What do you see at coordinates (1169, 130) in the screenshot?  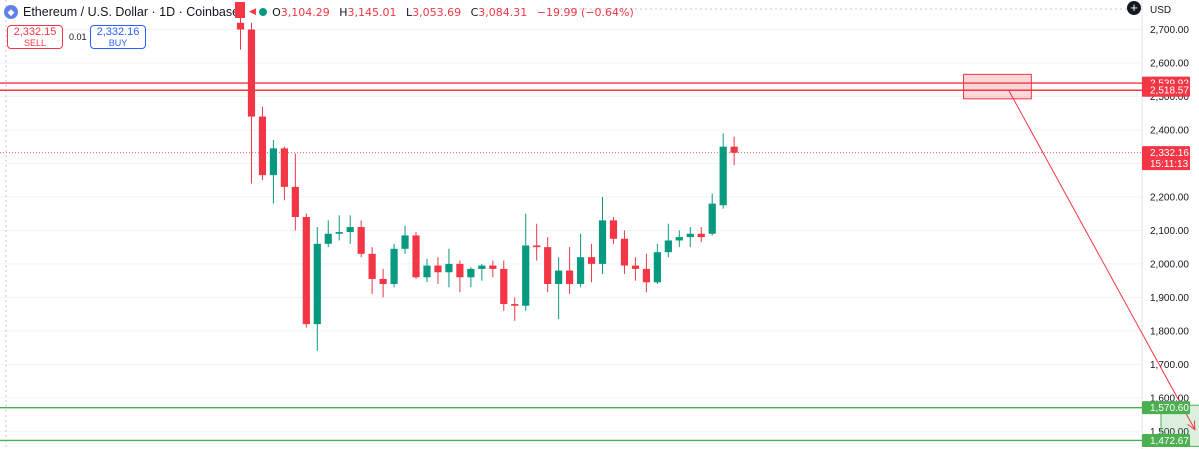 I see `y-tick-label: 2,400.00` at bounding box center [1169, 130].